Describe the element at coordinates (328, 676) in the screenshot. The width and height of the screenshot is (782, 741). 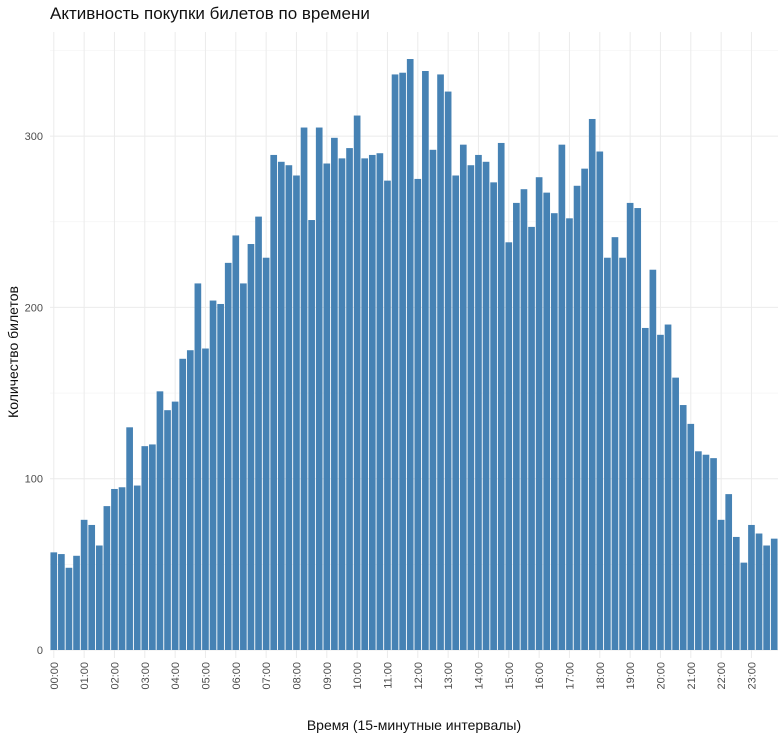
I see `x-tick-label: 09:00` at that location.